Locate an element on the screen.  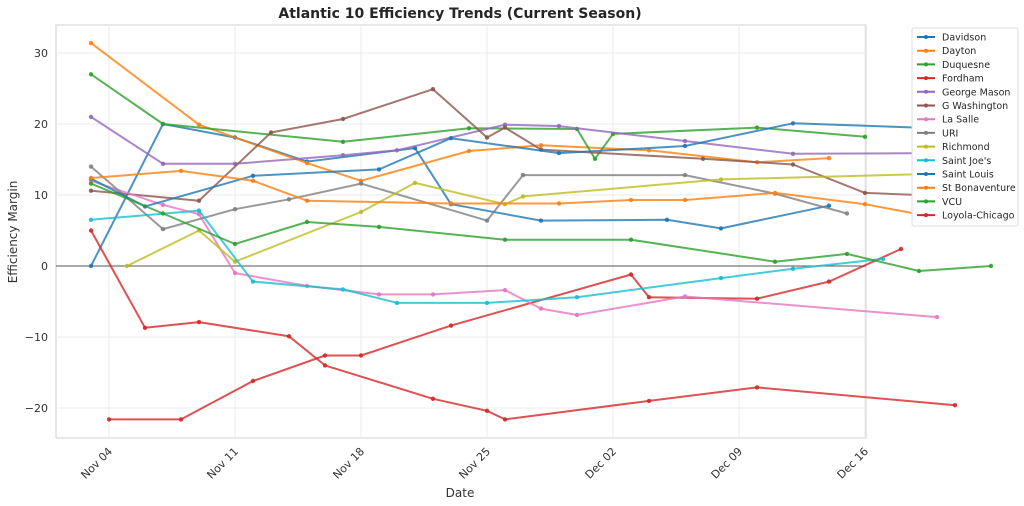
x-tick-label: Dec 16 is located at coordinates (853, 463).